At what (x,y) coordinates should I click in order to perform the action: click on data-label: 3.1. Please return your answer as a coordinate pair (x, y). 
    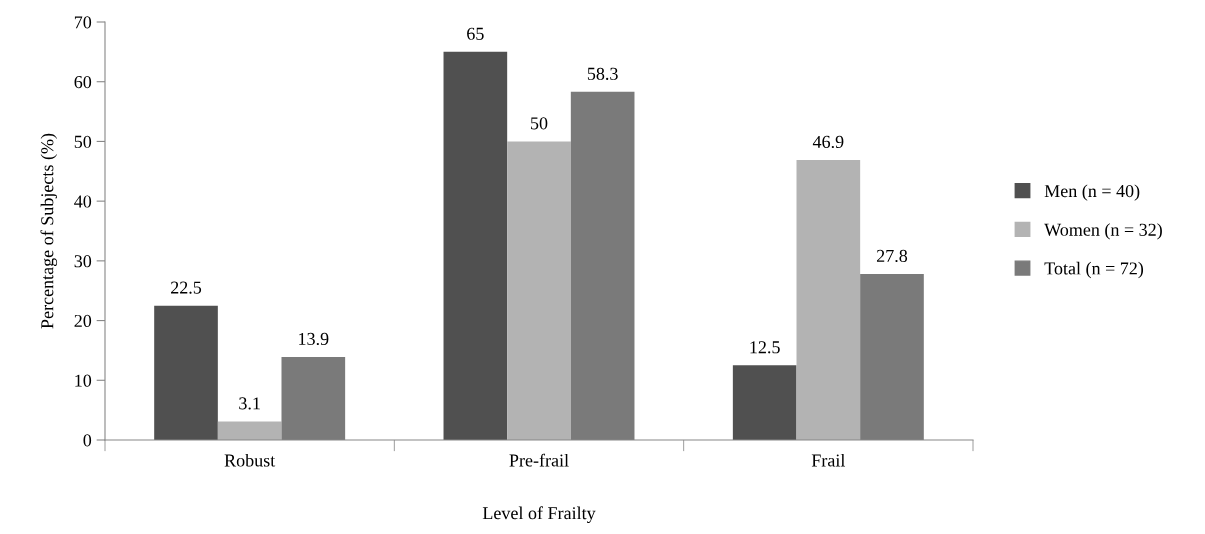
    Looking at the image, I should click on (249, 403).